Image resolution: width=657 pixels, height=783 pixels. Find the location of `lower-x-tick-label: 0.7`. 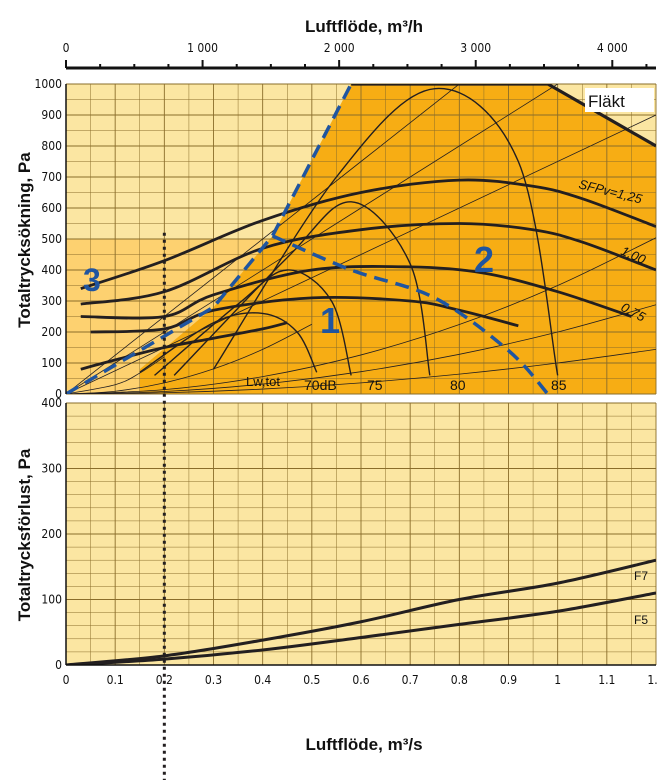

lower-x-tick-label: 0.7 is located at coordinates (410, 680).